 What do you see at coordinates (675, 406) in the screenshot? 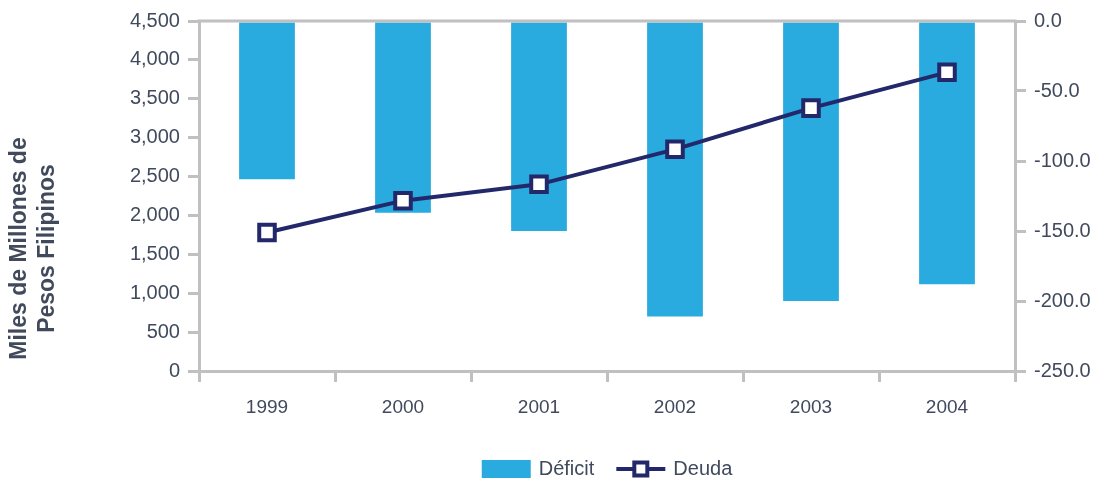
I see `x-tick-label: 2002` at bounding box center [675, 406].